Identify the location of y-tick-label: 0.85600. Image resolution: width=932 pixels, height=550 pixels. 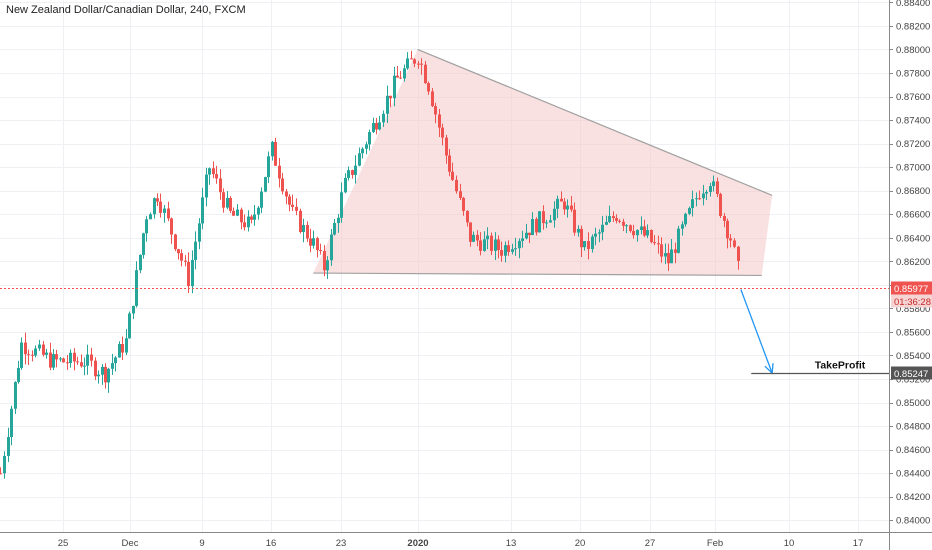
(913, 332).